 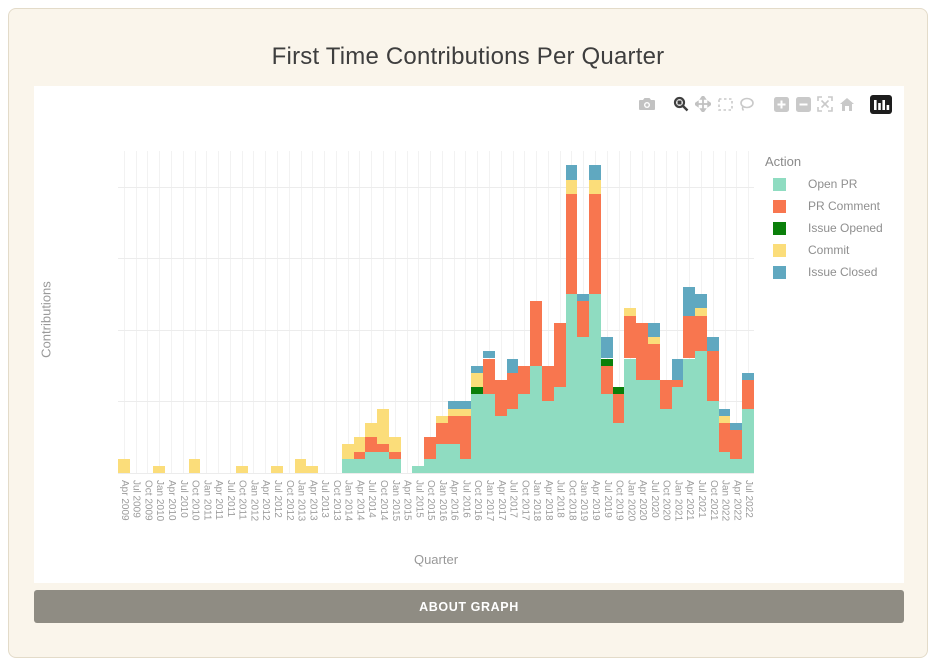 I want to click on camera-icon, so click(x=647, y=104).